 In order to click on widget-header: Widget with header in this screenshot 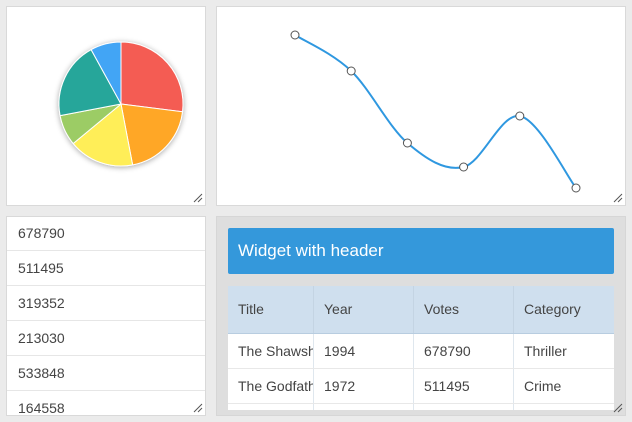, I will do `click(421, 251)`.